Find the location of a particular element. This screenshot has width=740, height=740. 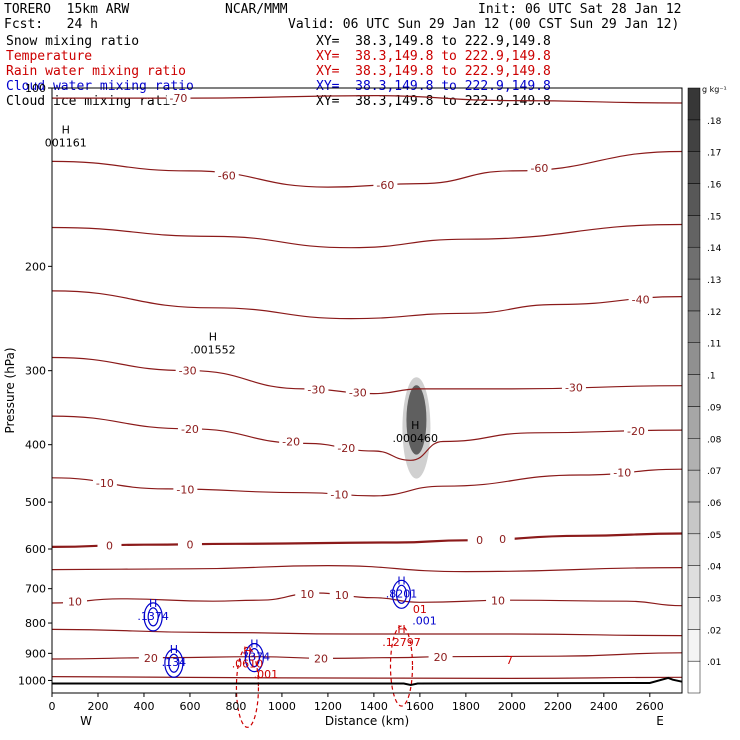

field-temperature-xy: XY= 38.3,149.8 to 222.9,149.8 is located at coordinates (433, 56).